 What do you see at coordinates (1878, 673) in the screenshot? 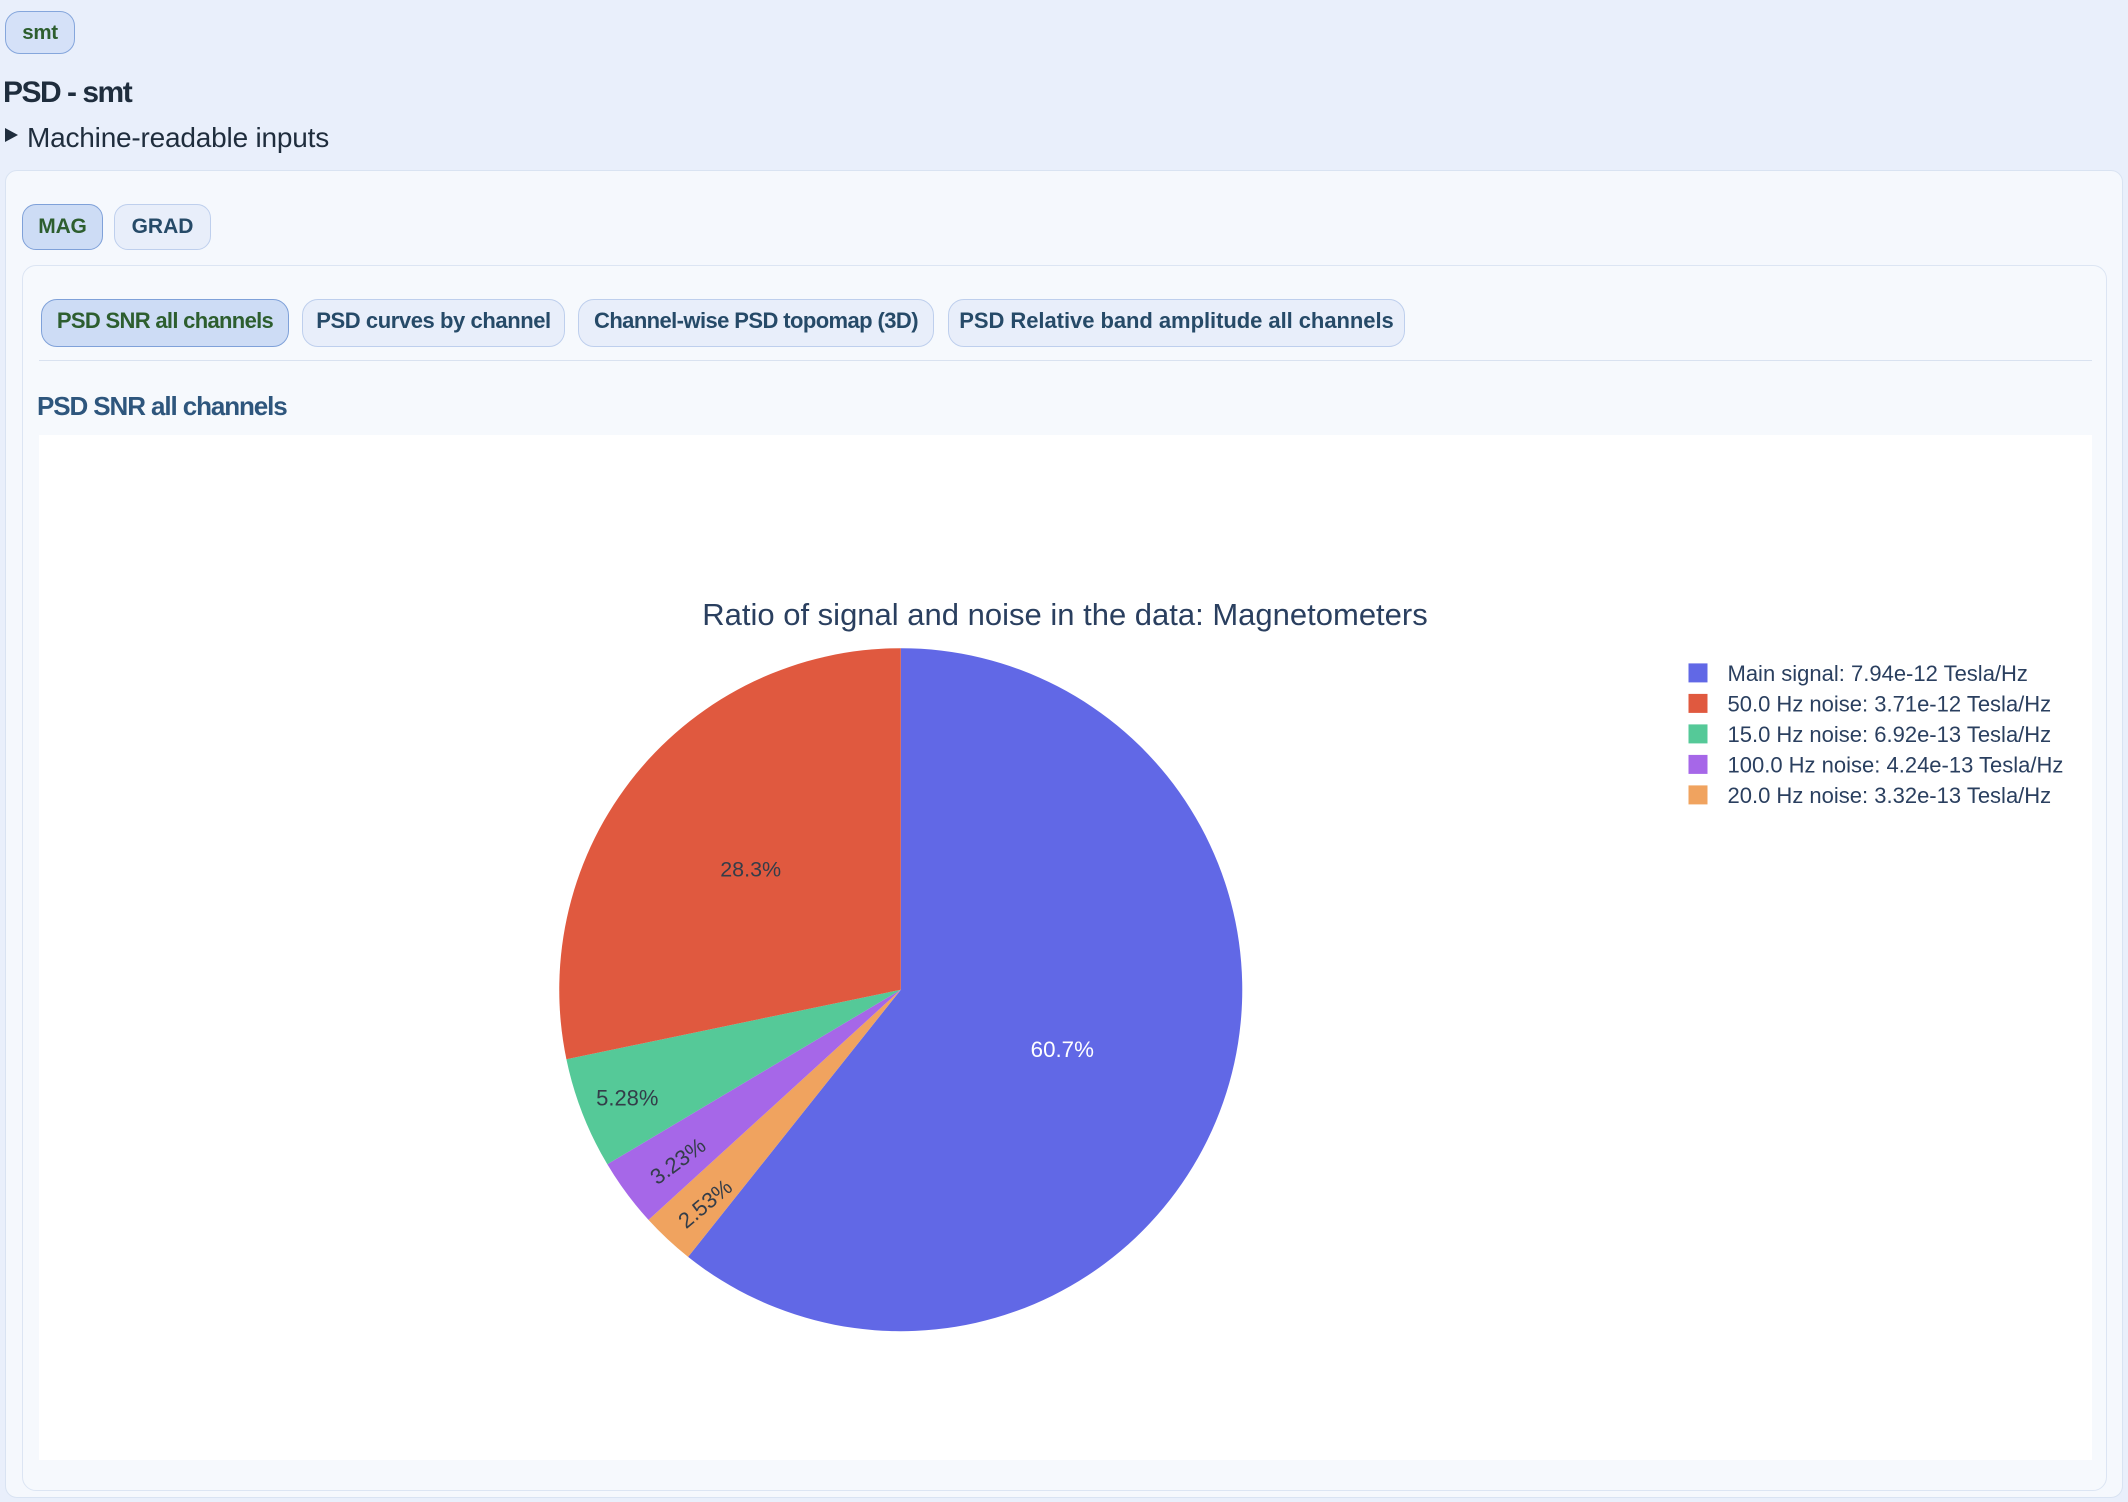
I see `svg-text: Main signal: 7.94e-12 Tesla/Hz` at bounding box center [1878, 673].